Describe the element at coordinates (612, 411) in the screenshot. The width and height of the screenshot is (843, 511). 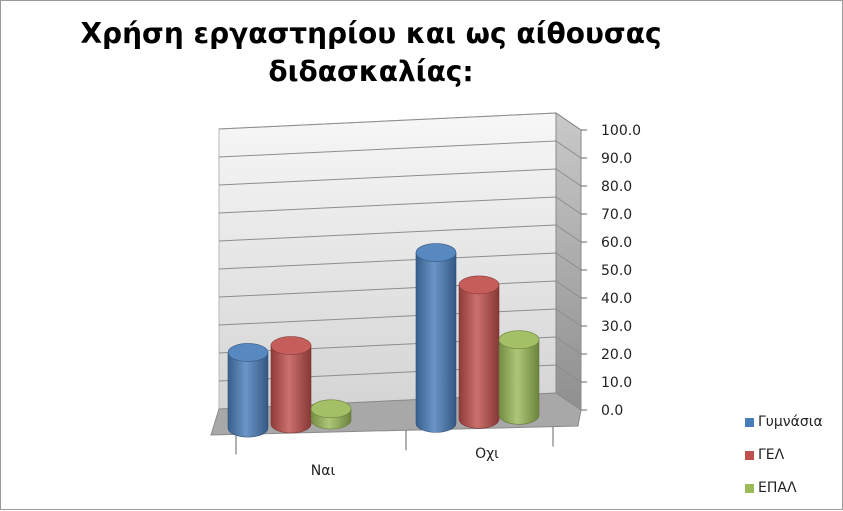
I see `y-tick-label: 0.0` at that location.